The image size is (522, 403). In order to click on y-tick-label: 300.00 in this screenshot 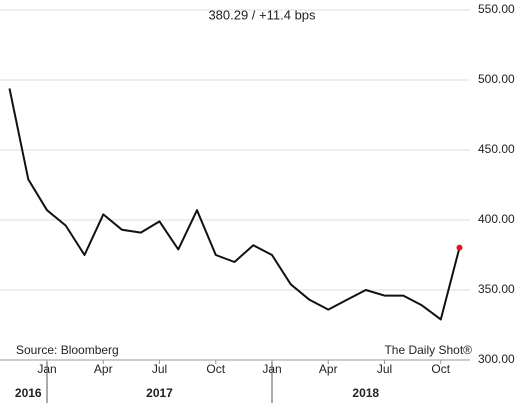, I will do `click(496, 359)`.